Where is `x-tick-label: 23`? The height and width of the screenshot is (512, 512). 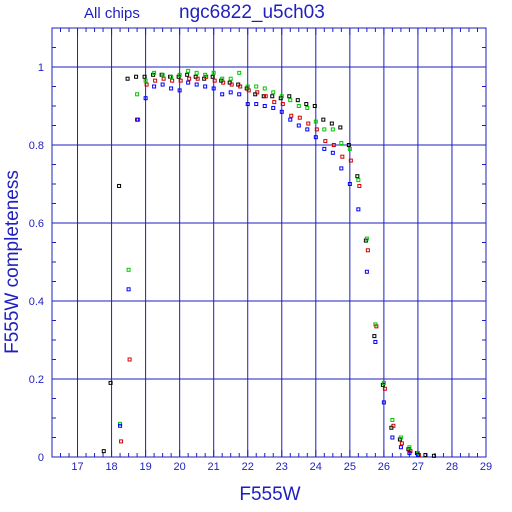 x-tick-label: 23 is located at coordinates (282, 467).